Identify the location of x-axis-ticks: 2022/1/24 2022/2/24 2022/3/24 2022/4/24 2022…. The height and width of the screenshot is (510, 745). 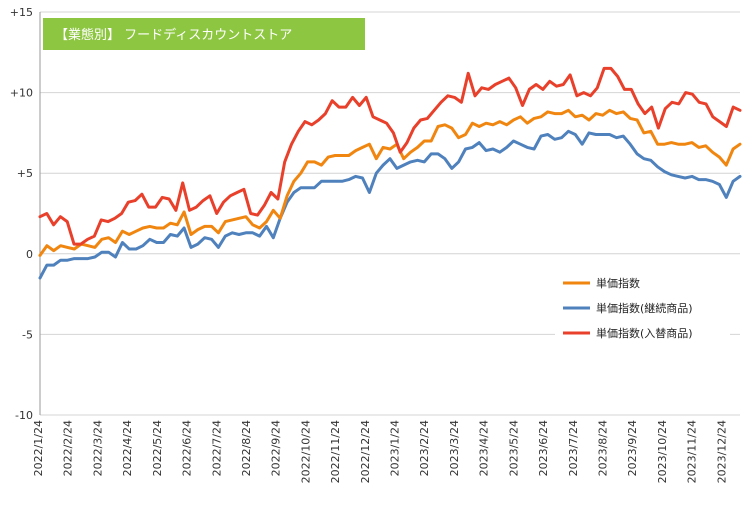
(380, 451).